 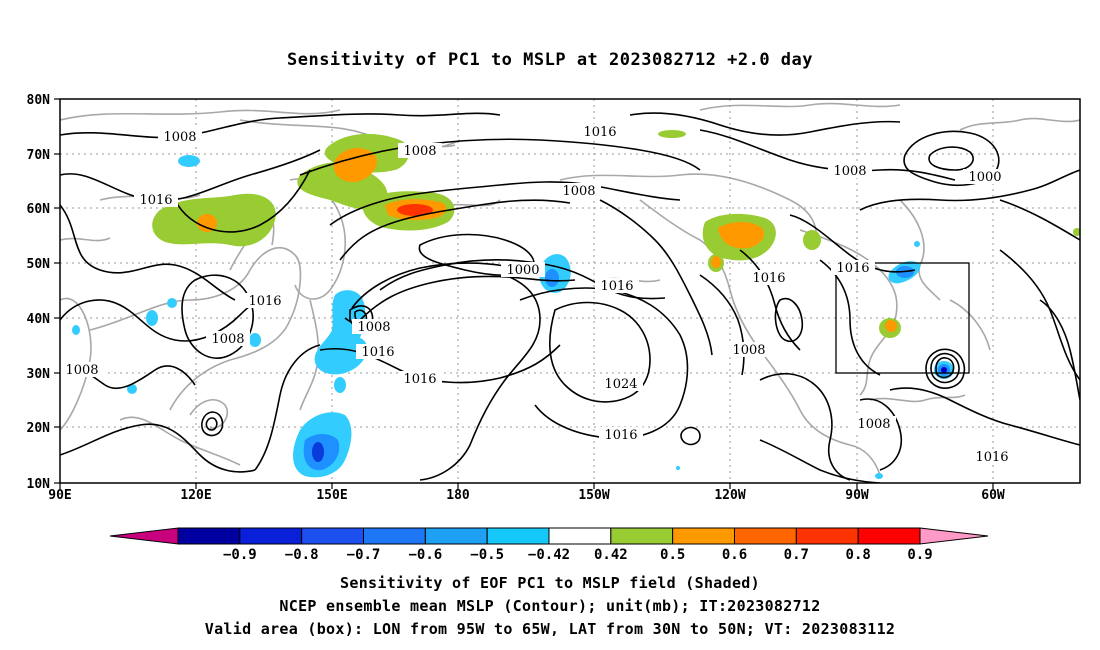 I want to click on contour-label-1008-b: 1008, so click(x=419, y=151).